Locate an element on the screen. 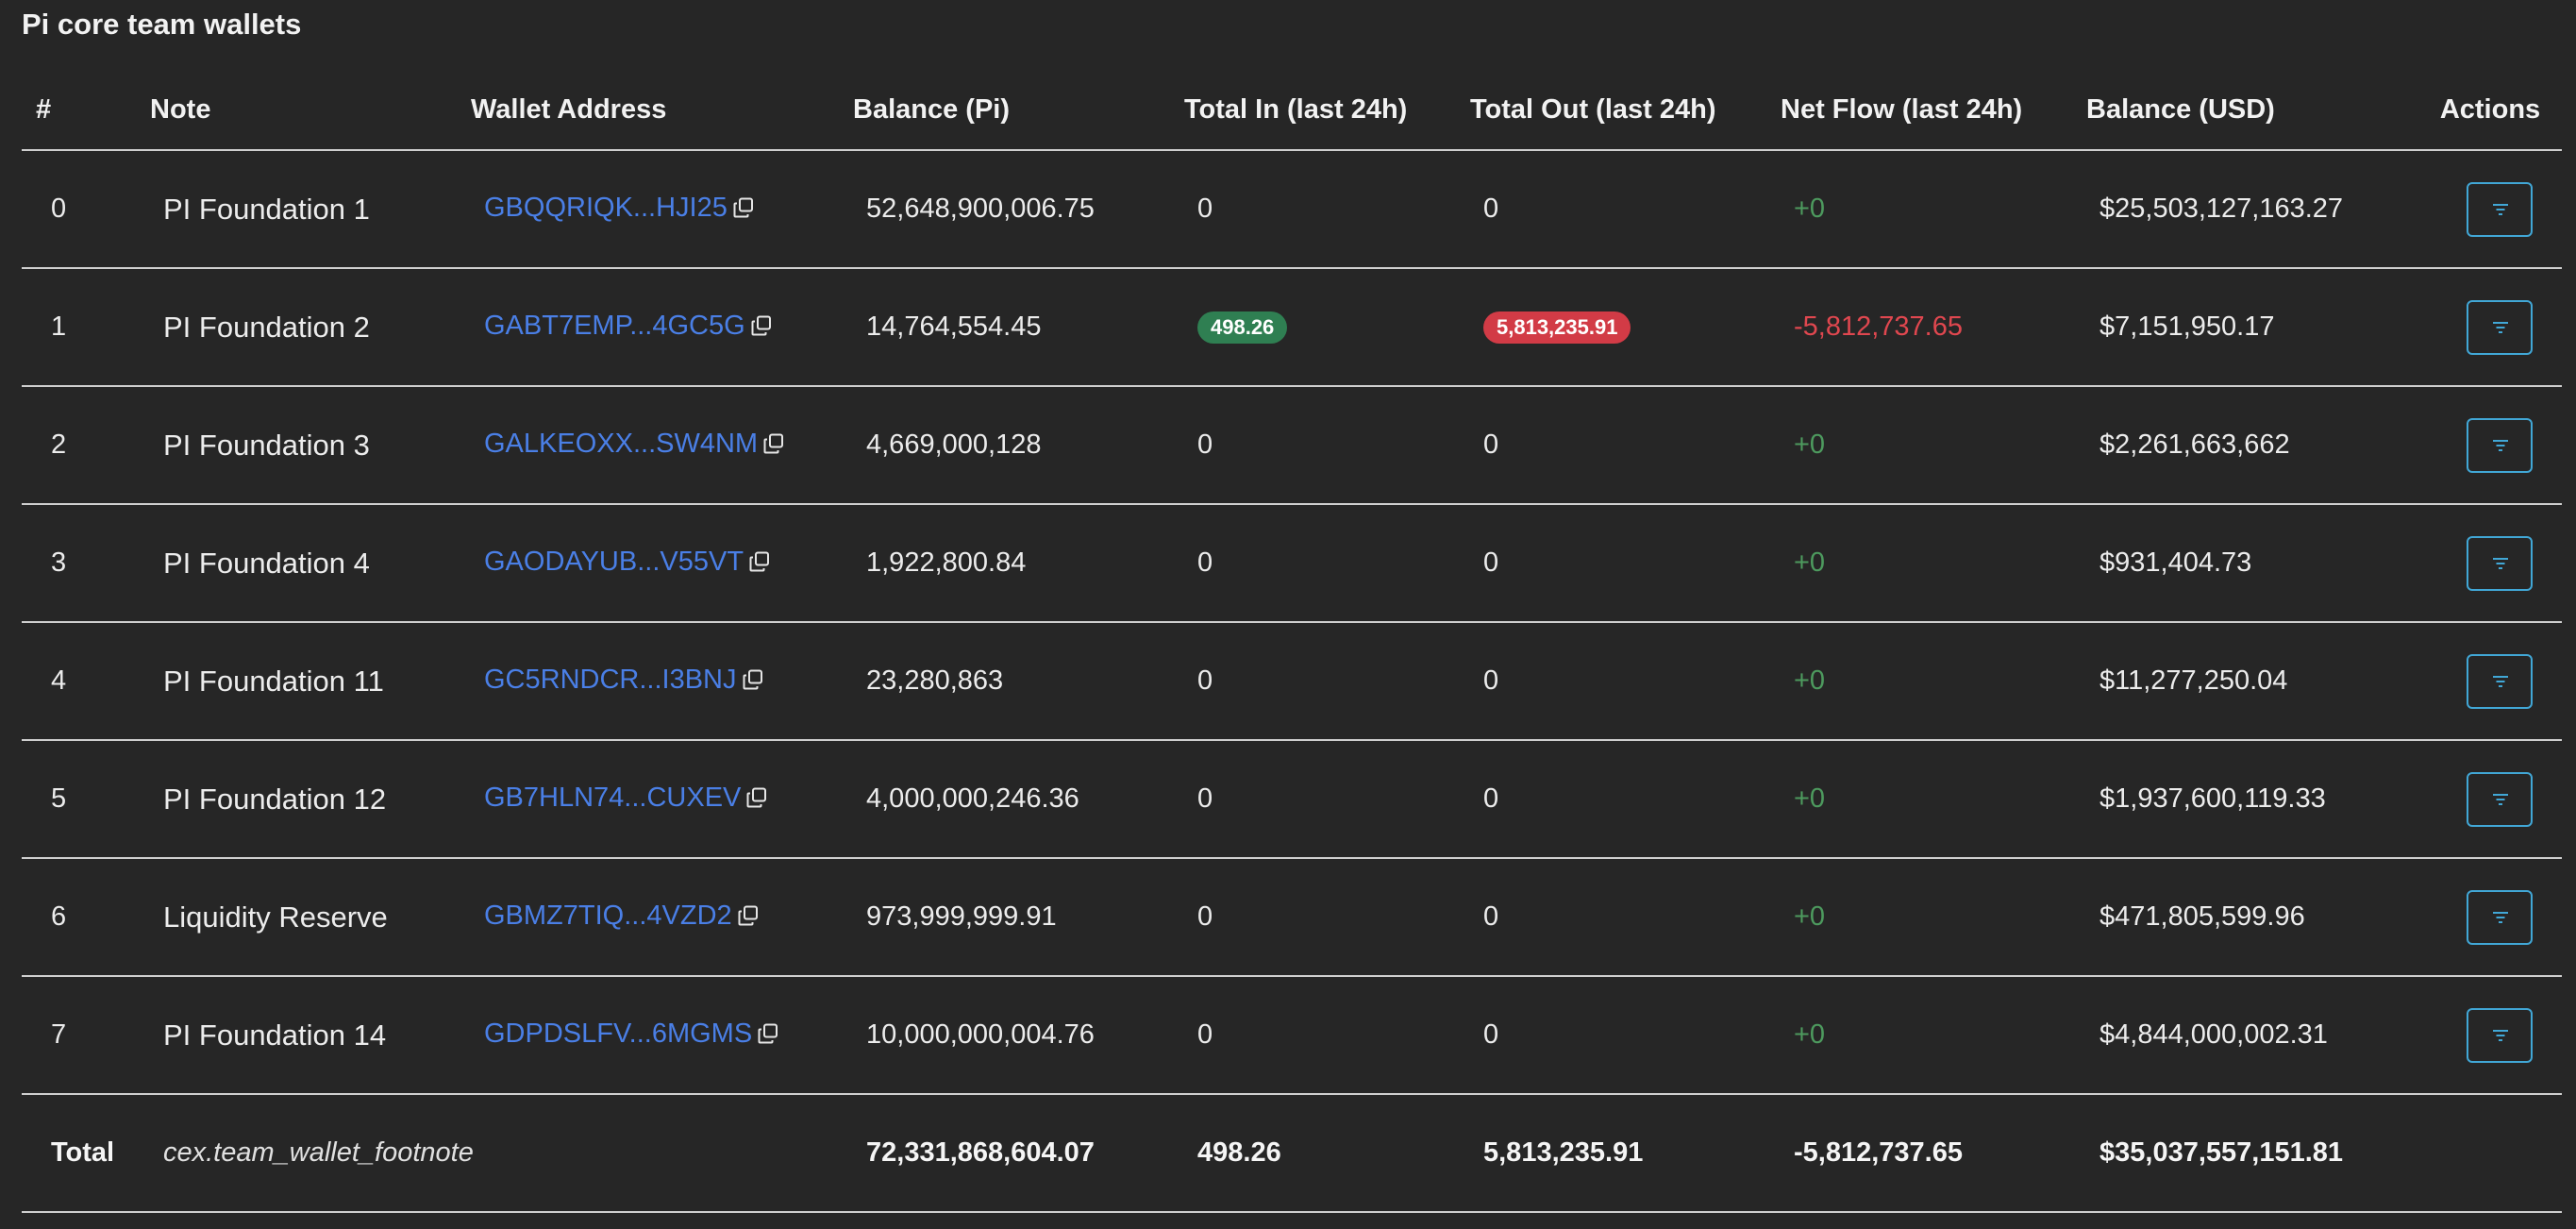 The image size is (2576, 1229). total-footnote: cex.team_wallet_footnote is located at coordinates (501, 1153).